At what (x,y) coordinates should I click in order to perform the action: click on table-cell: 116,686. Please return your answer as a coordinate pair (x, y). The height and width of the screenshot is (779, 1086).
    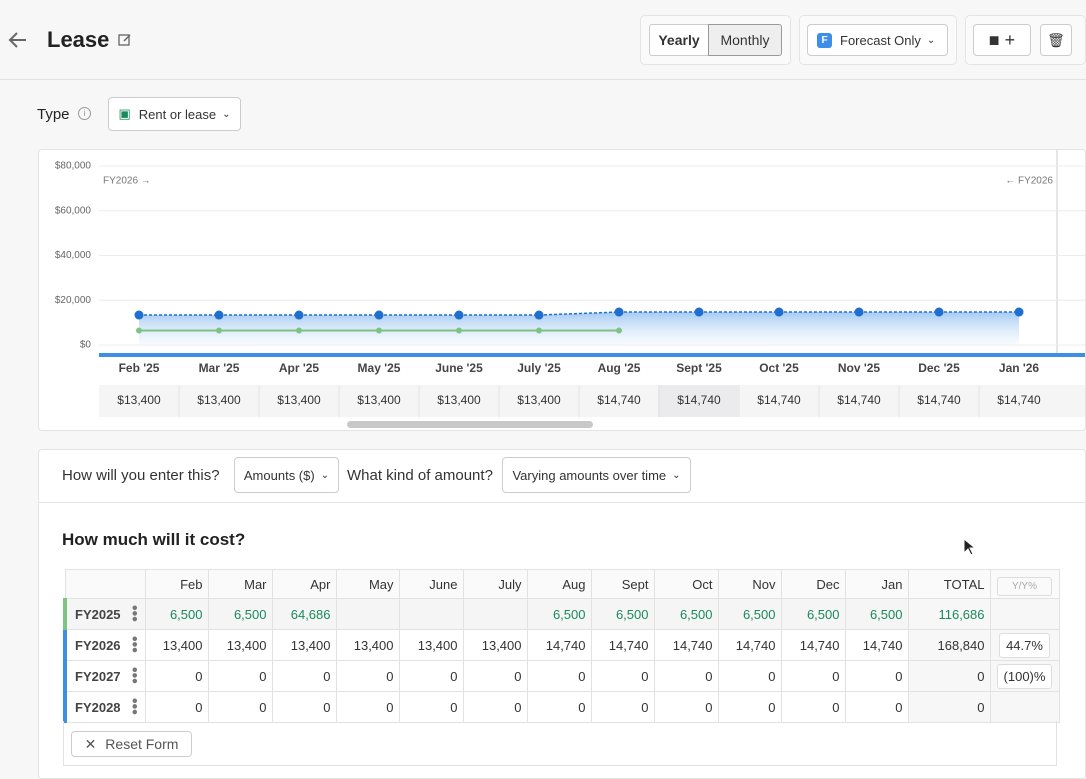
    Looking at the image, I should click on (949, 614).